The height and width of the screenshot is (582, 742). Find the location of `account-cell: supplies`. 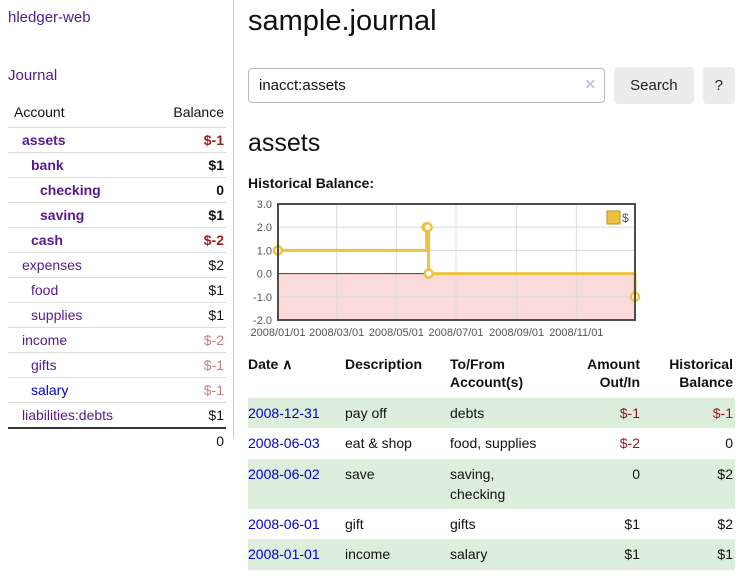

account-cell: supplies is located at coordinates (78, 315).